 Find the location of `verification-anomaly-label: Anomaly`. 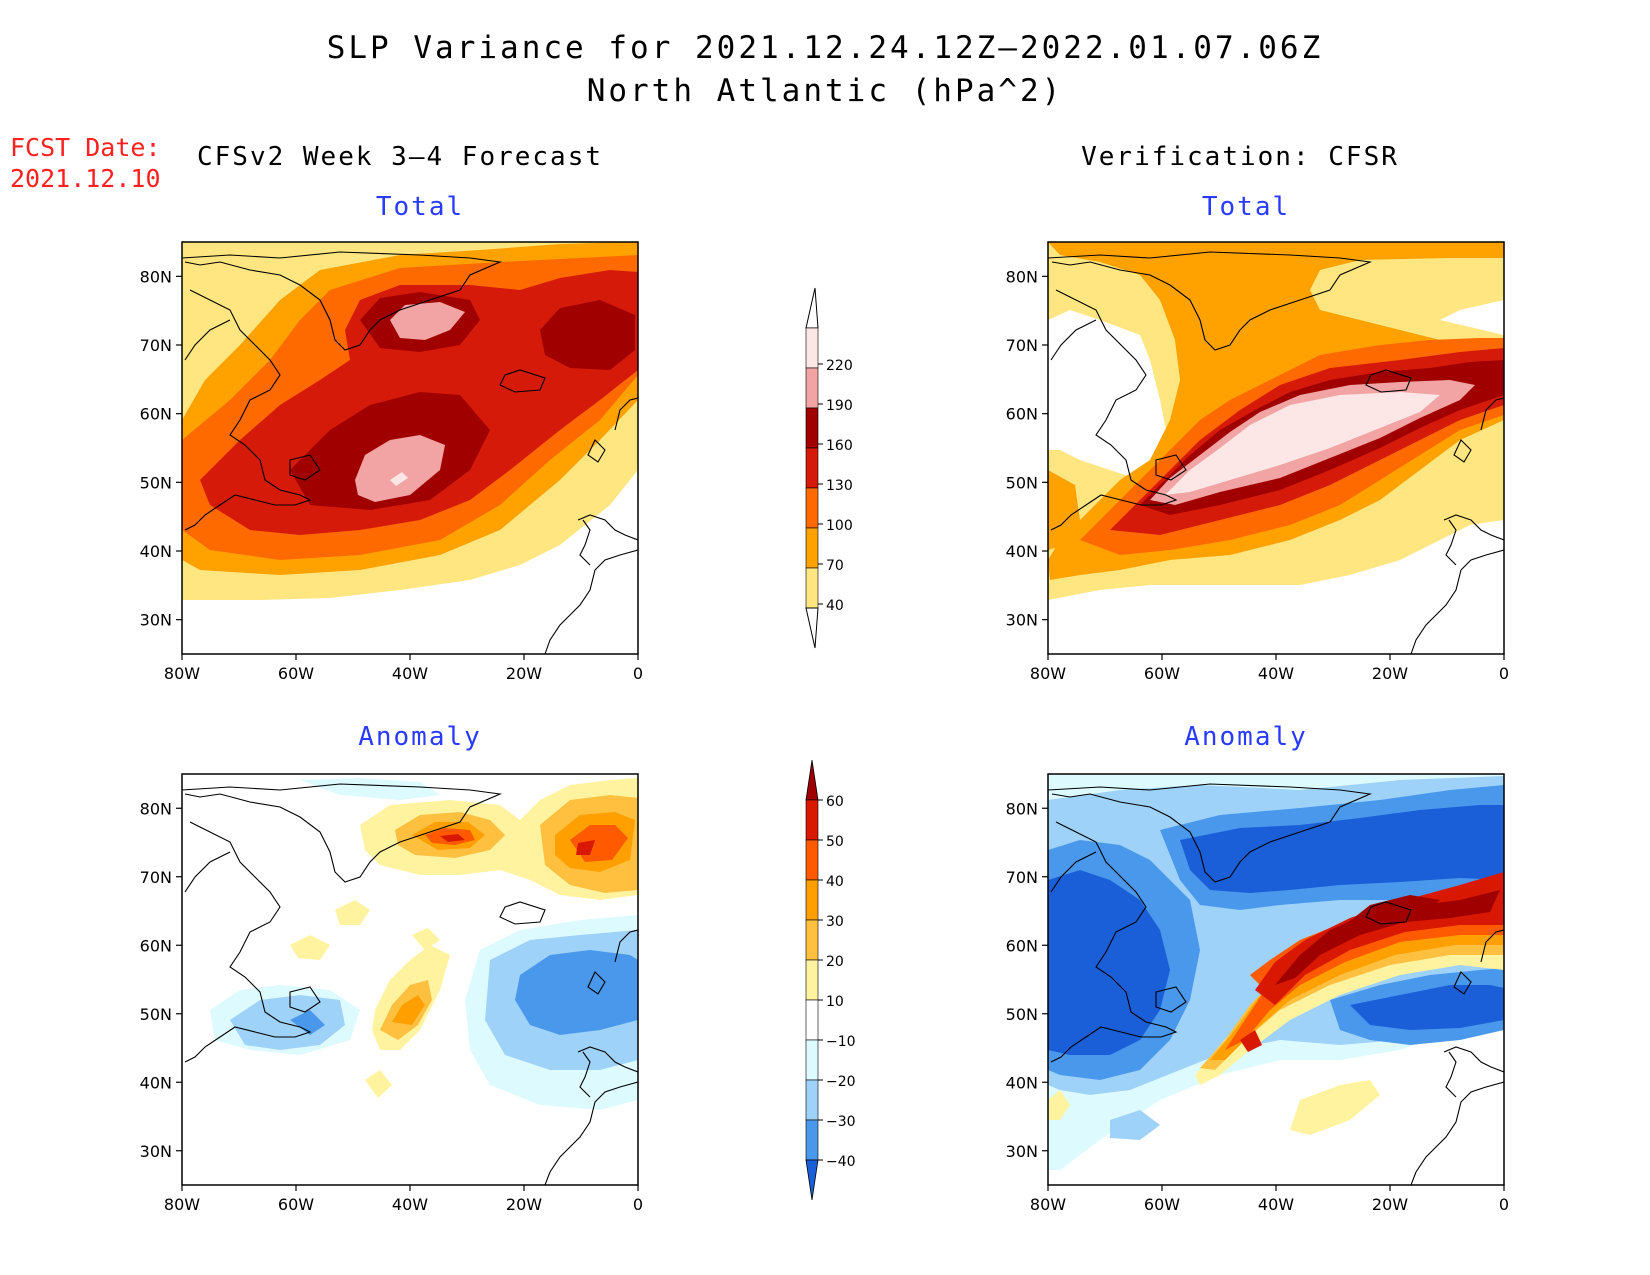

verification-anomaly-label: Anomaly is located at coordinates (1246, 737).